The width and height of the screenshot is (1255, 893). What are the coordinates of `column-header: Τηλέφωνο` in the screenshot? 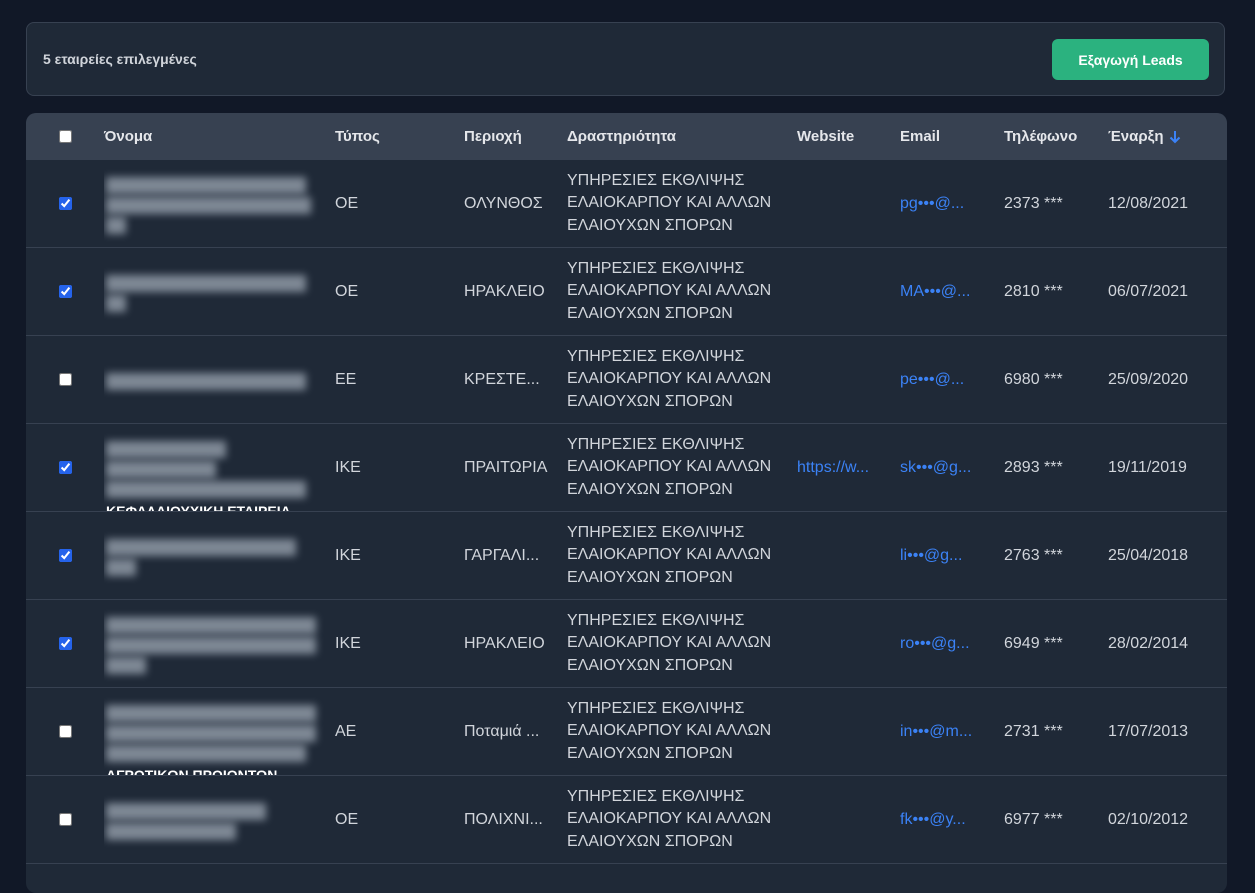 It's located at (1041, 136).